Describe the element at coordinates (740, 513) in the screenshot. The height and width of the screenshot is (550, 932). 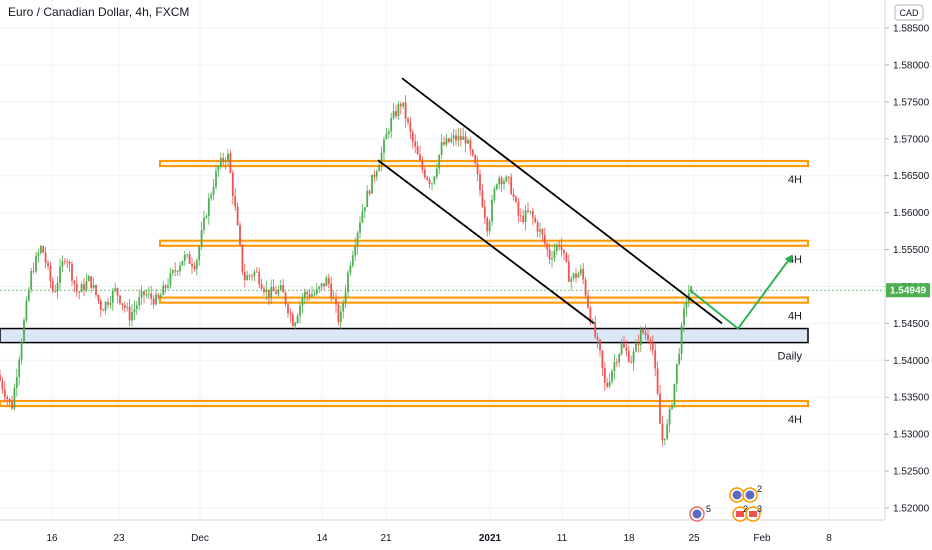
I see `flag-icon: 2` at that location.